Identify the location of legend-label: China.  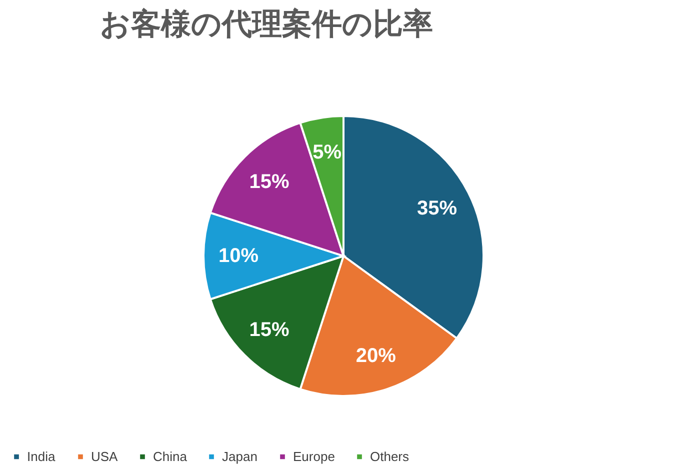
(170, 456).